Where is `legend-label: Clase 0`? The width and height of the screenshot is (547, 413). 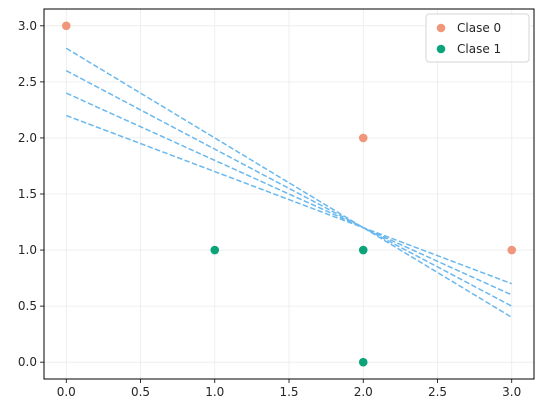 legend-label: Clase 0 is located at coordinates (479, 28).